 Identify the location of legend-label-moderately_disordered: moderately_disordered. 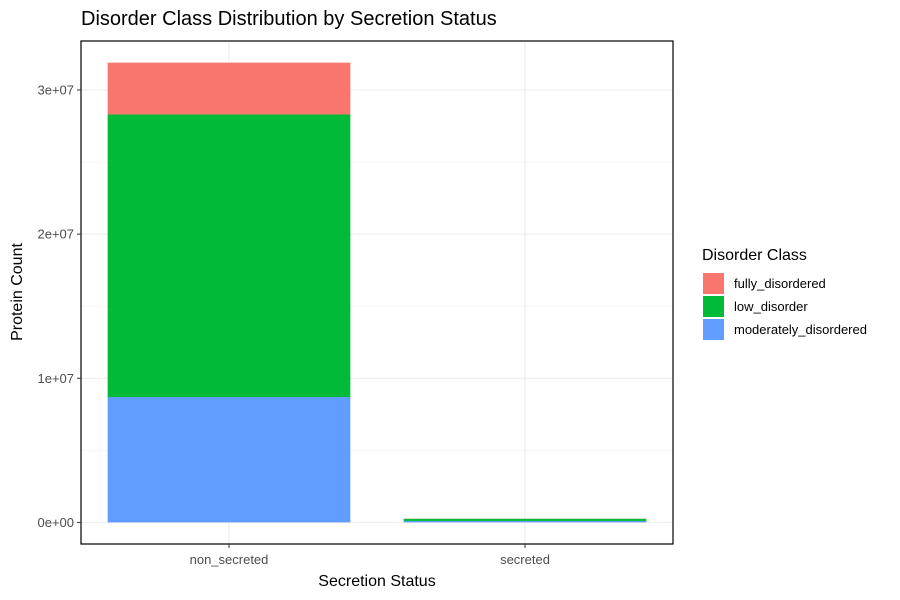
(800, 329).